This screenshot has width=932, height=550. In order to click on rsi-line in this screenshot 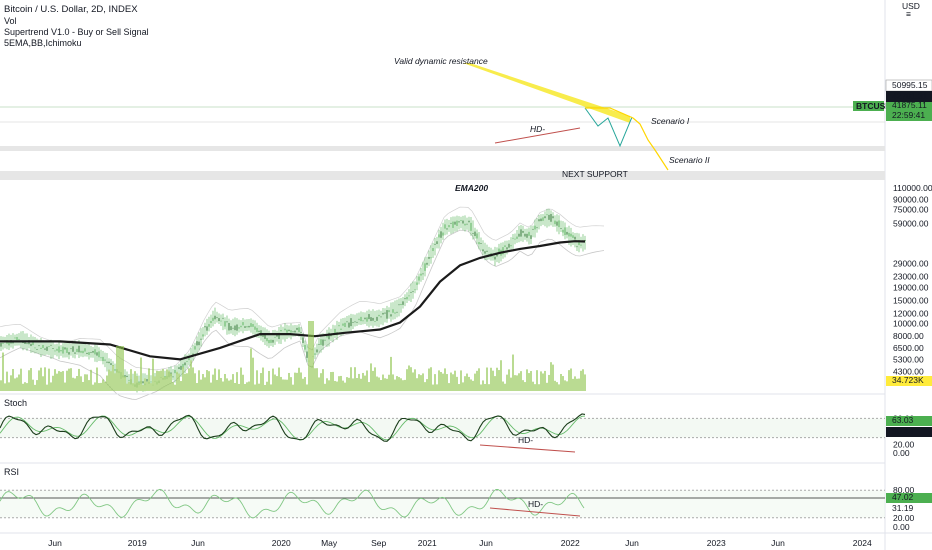, I will do `click(292, 503)`.